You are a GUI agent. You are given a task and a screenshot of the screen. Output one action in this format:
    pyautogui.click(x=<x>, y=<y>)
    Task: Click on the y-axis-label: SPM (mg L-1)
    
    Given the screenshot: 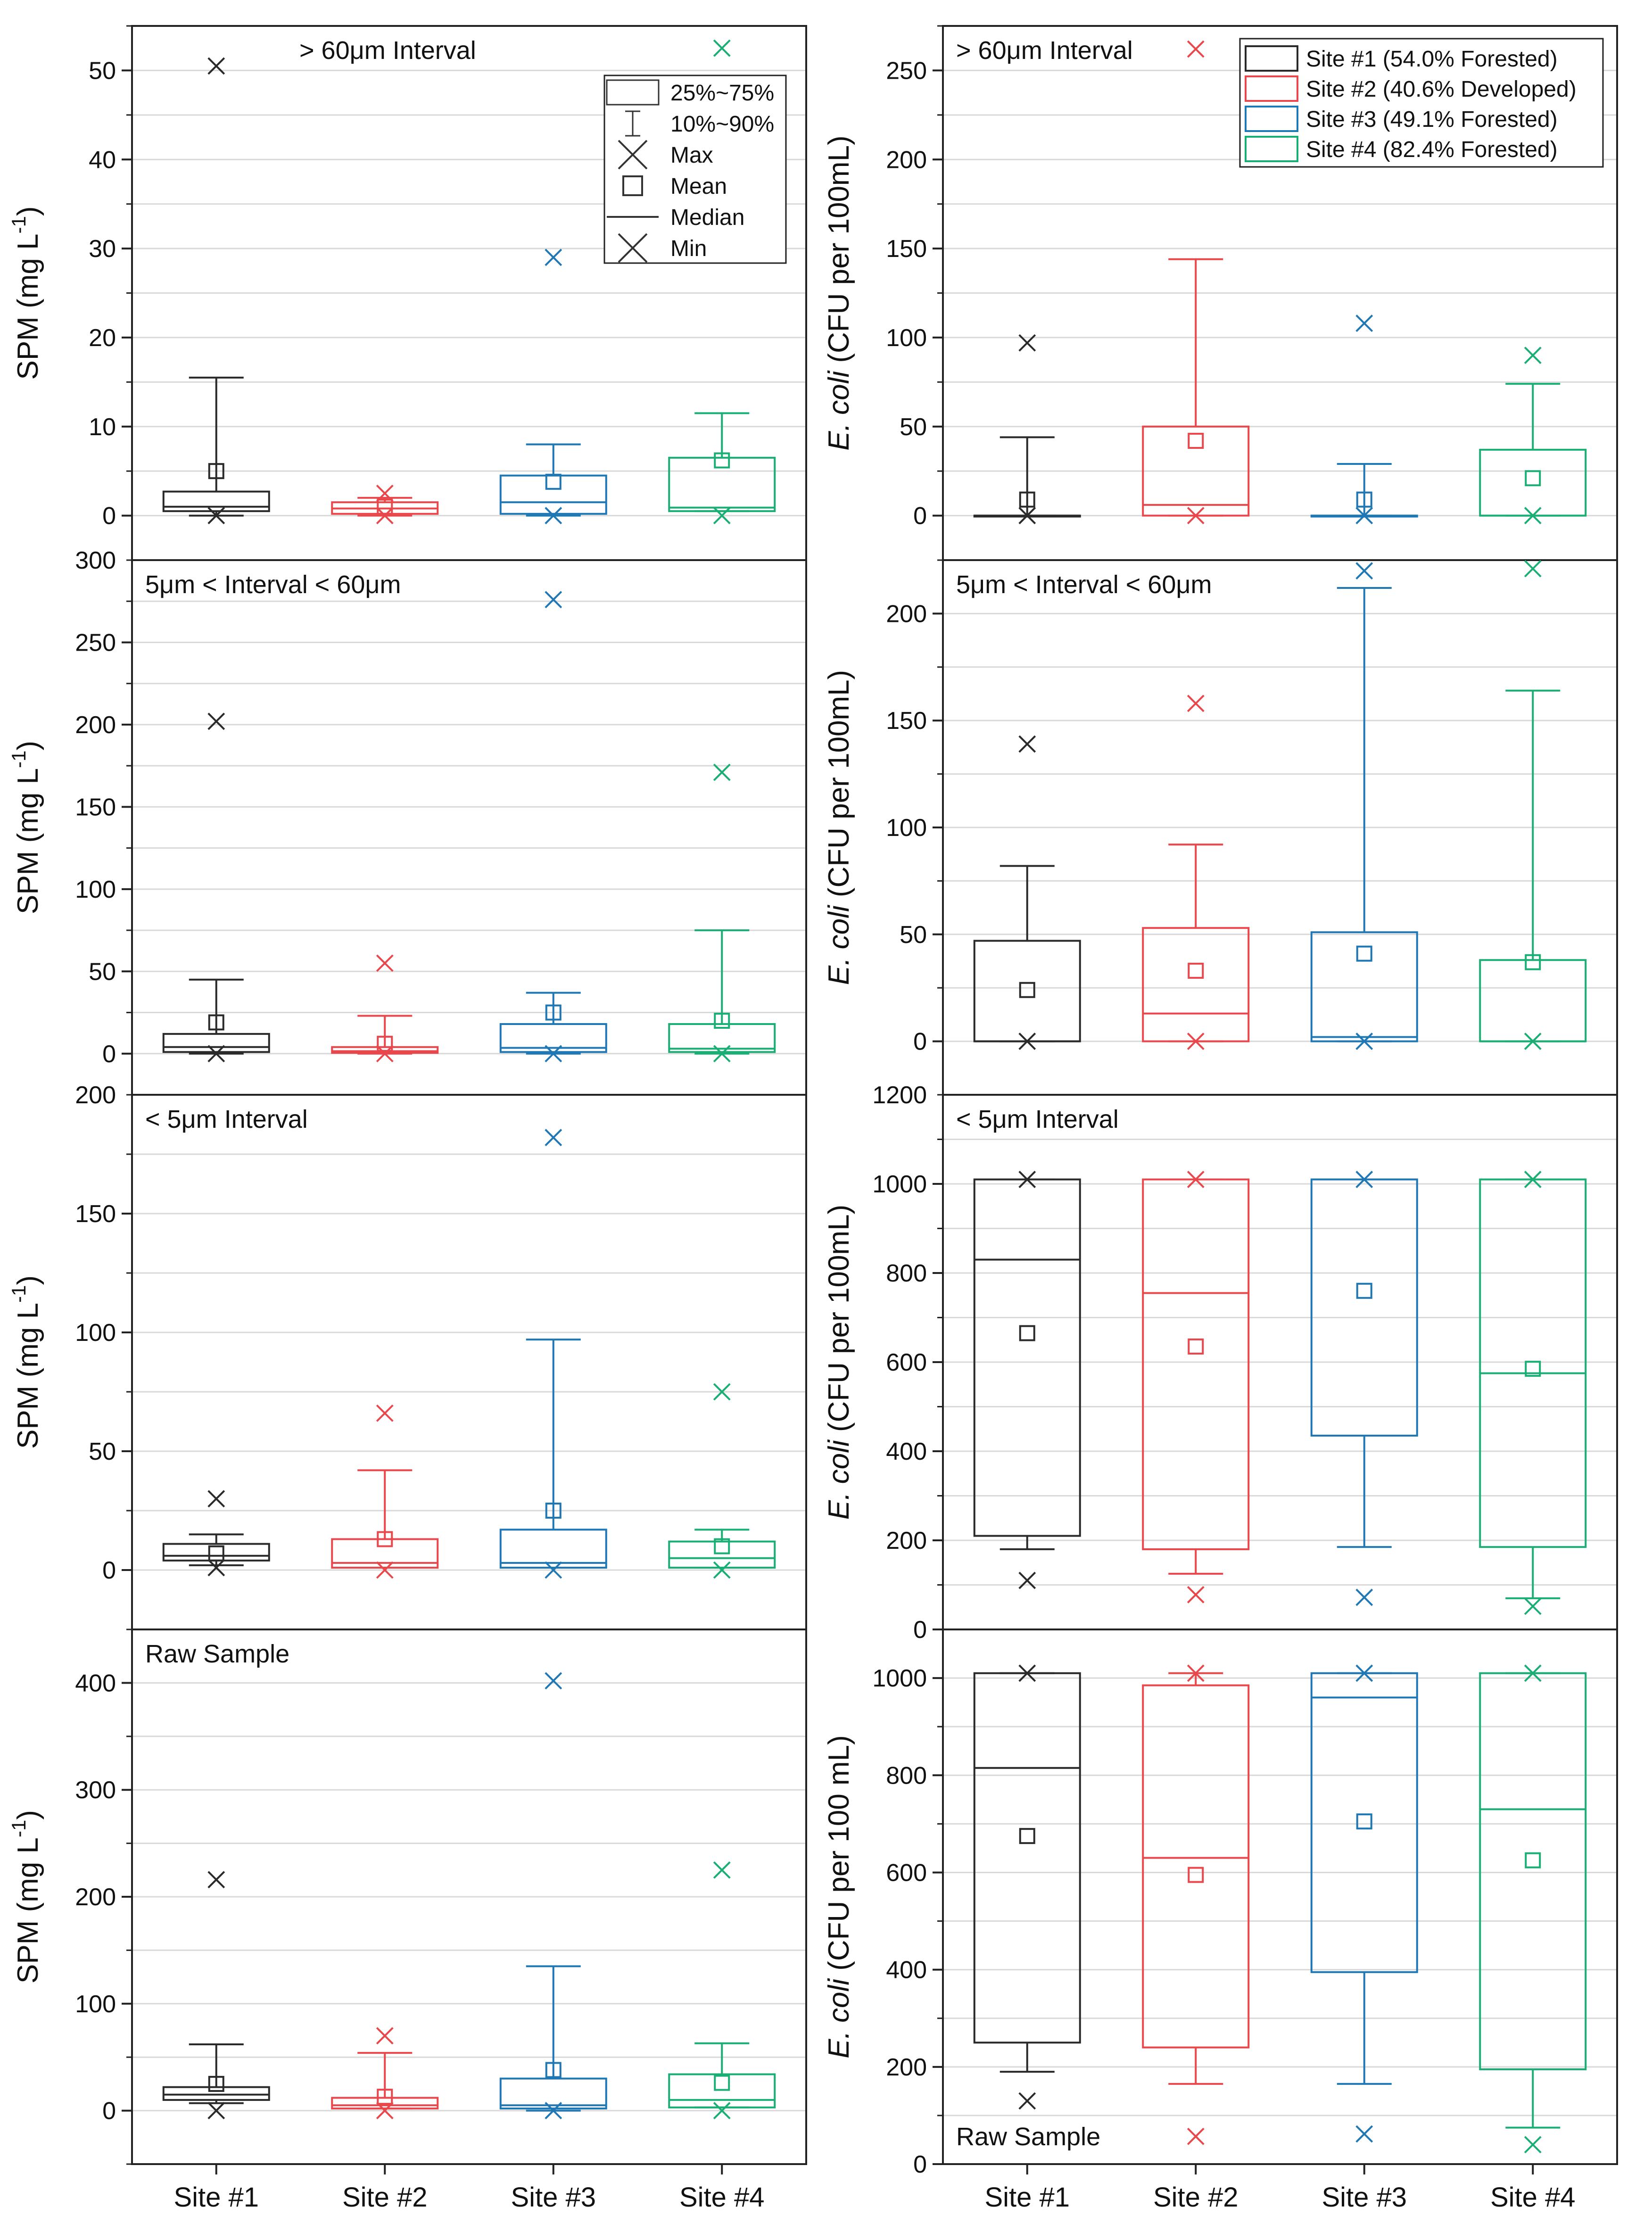 What is the action you would take?
    pyautogui.click(x=26, y=827)
    